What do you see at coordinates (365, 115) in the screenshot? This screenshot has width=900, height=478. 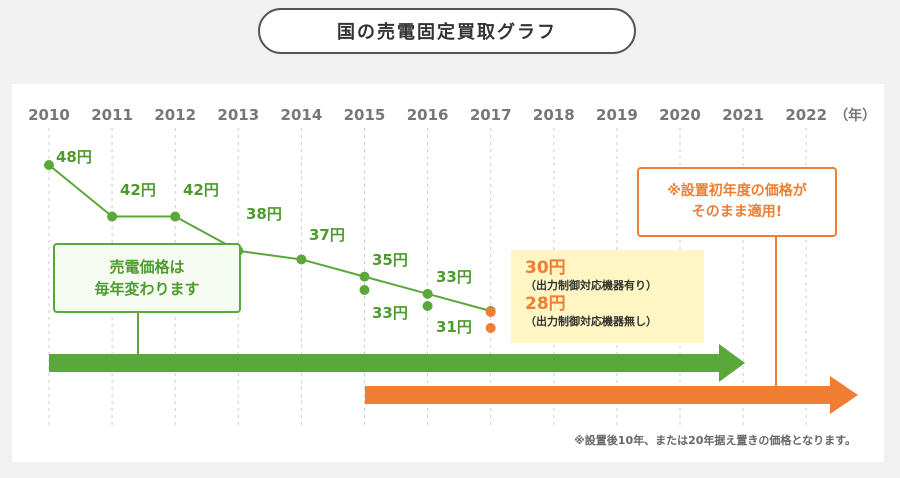 I see `x-tick-label: 2015` at bounding box center [365, 115].